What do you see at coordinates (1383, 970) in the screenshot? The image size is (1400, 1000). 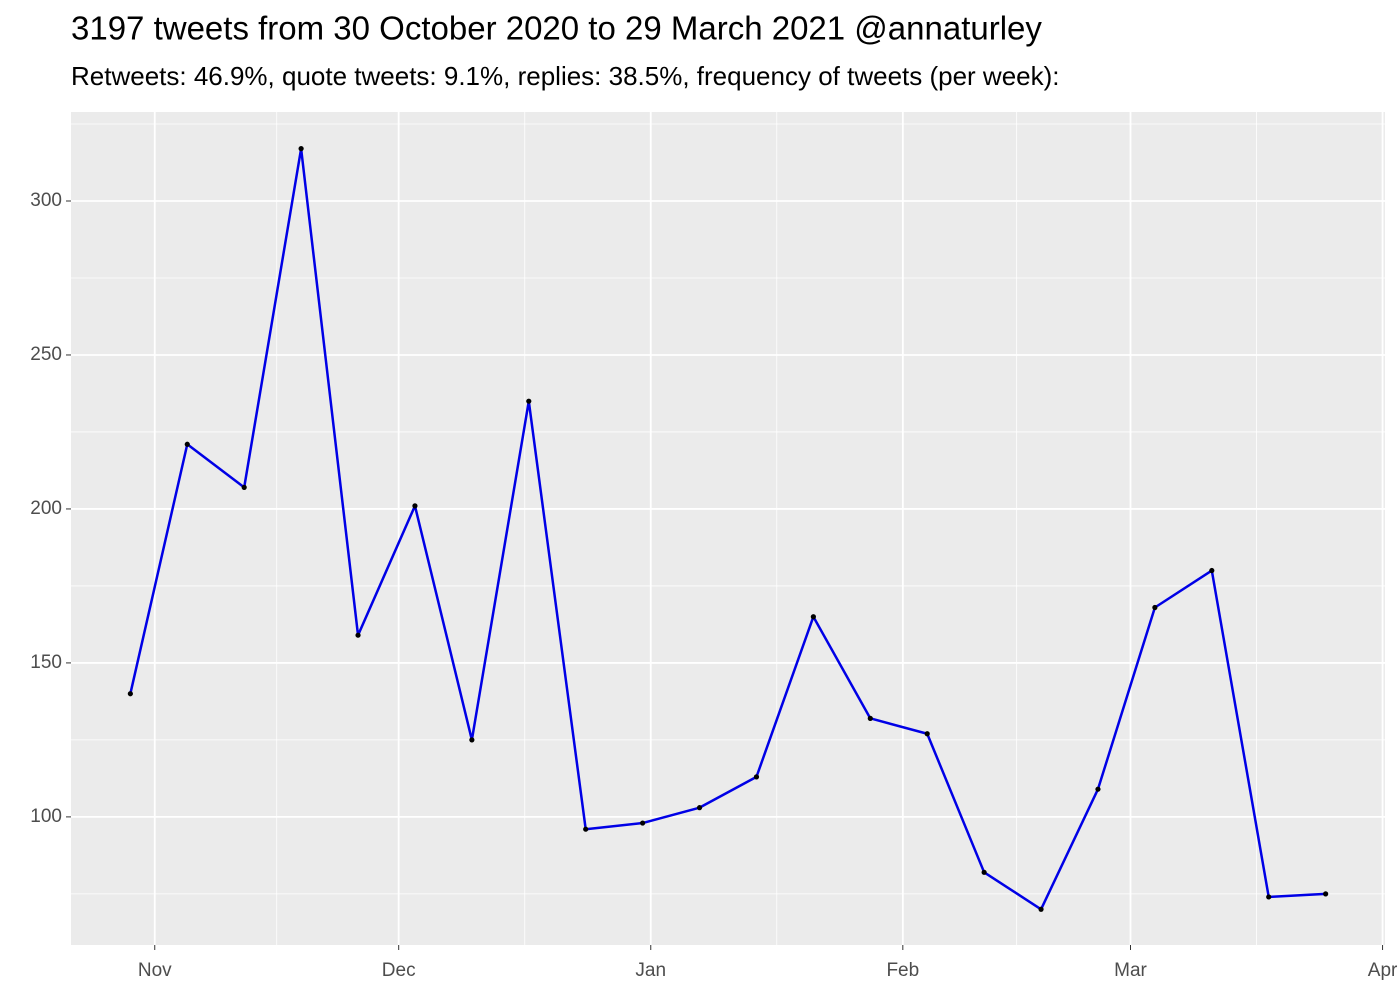 I see `x-tick-label: Apr` at bounding box center [1383, 970].